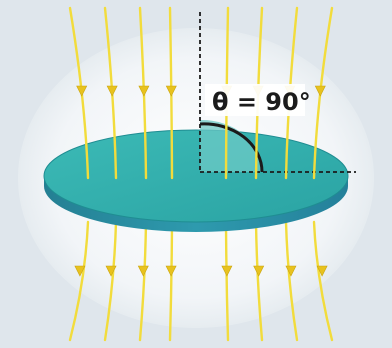 This screenshot has width=392, height=348. I want to click on angle-label-box: θ = 90°, so click(258, 100).